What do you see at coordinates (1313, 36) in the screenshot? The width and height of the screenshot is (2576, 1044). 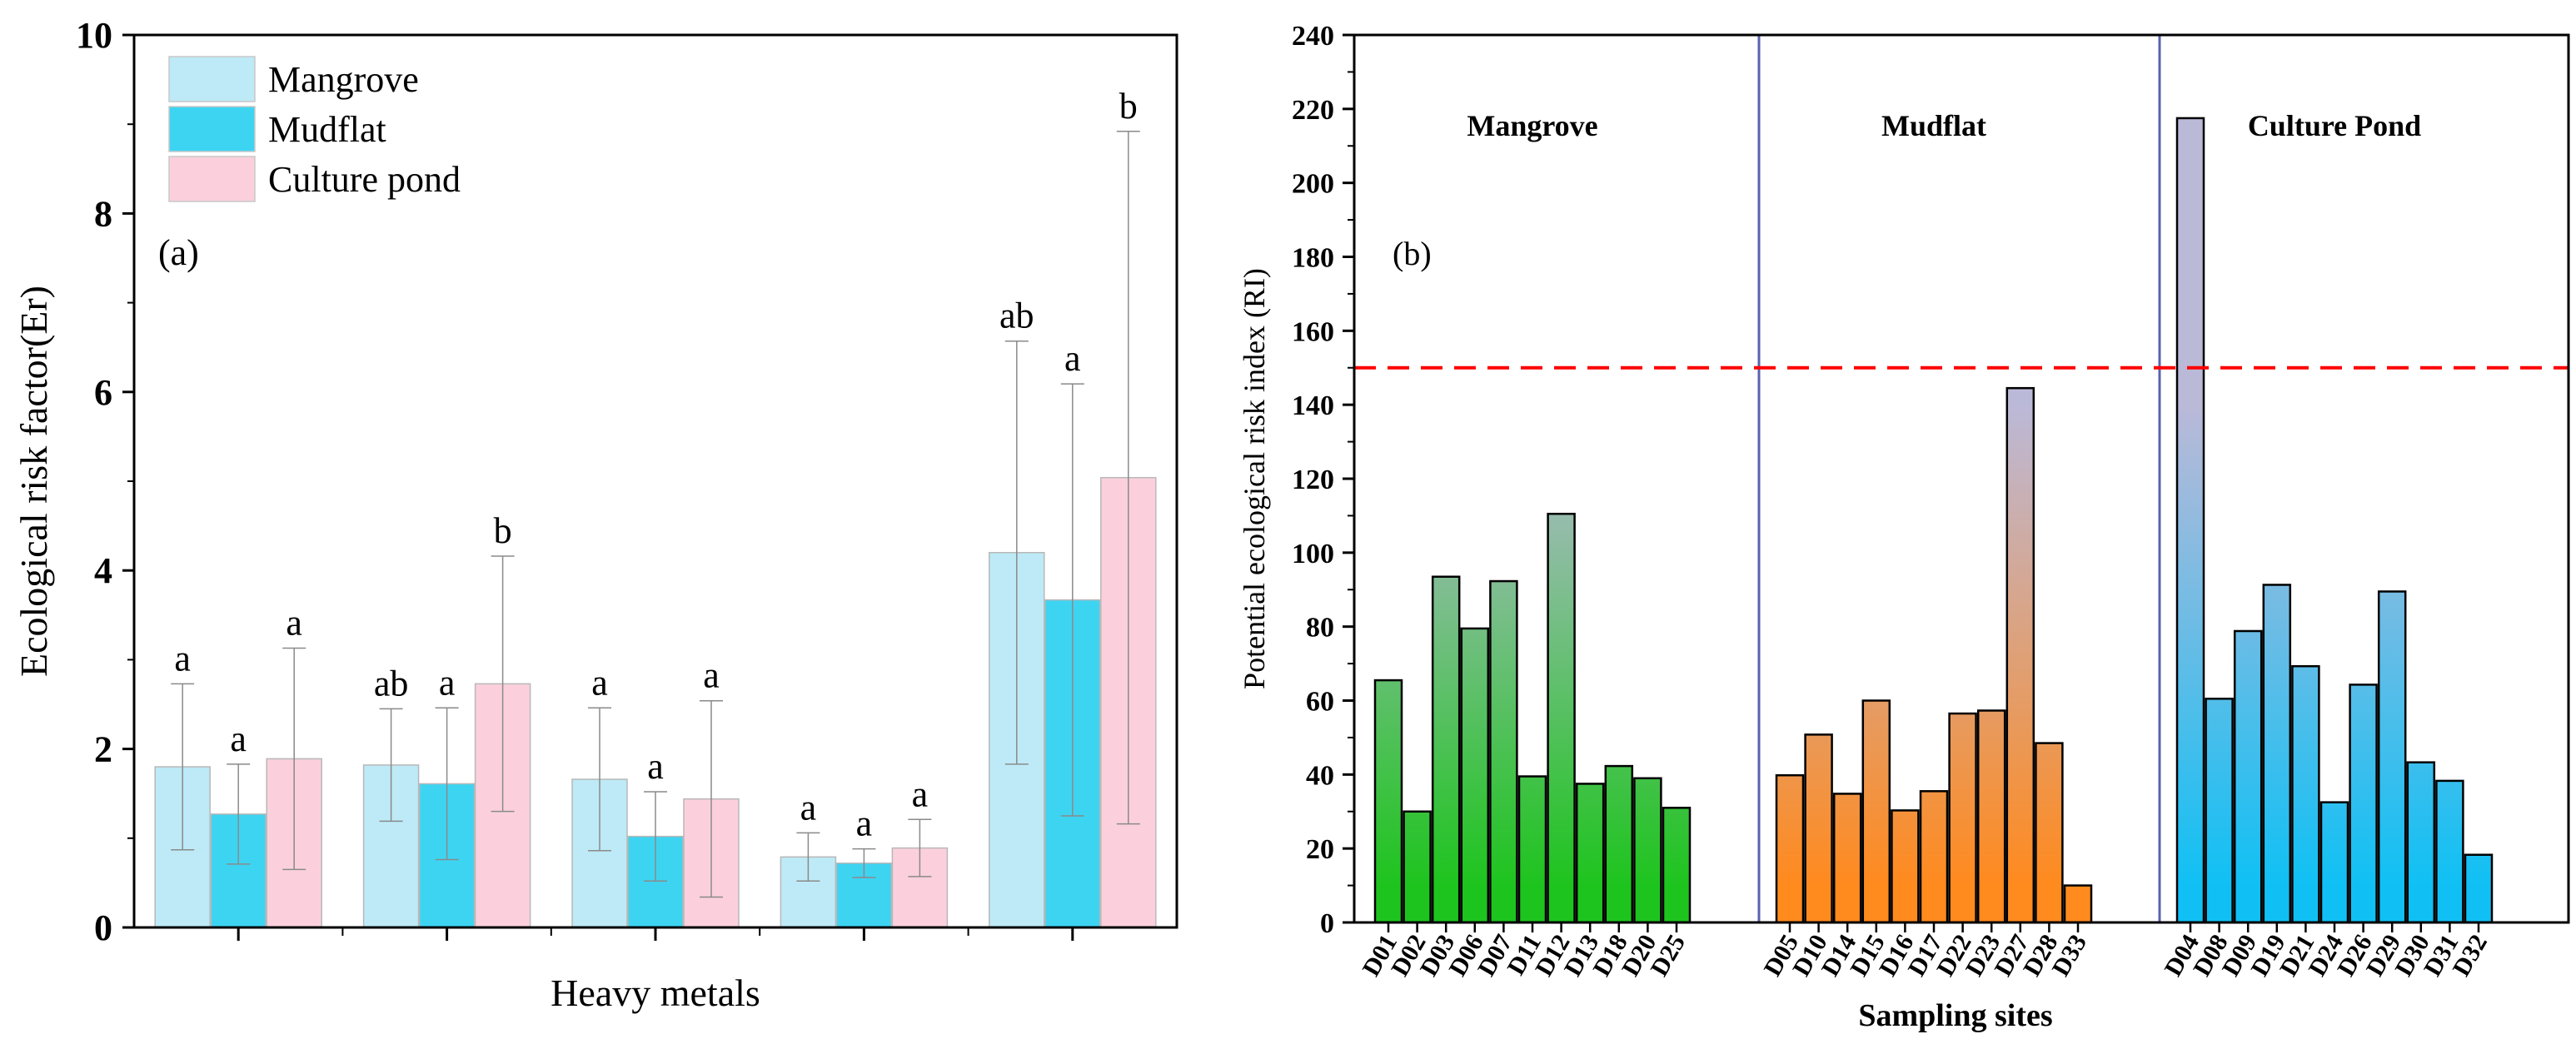 I see `y-tick-label: 240` at bounding box center [1313, 36].